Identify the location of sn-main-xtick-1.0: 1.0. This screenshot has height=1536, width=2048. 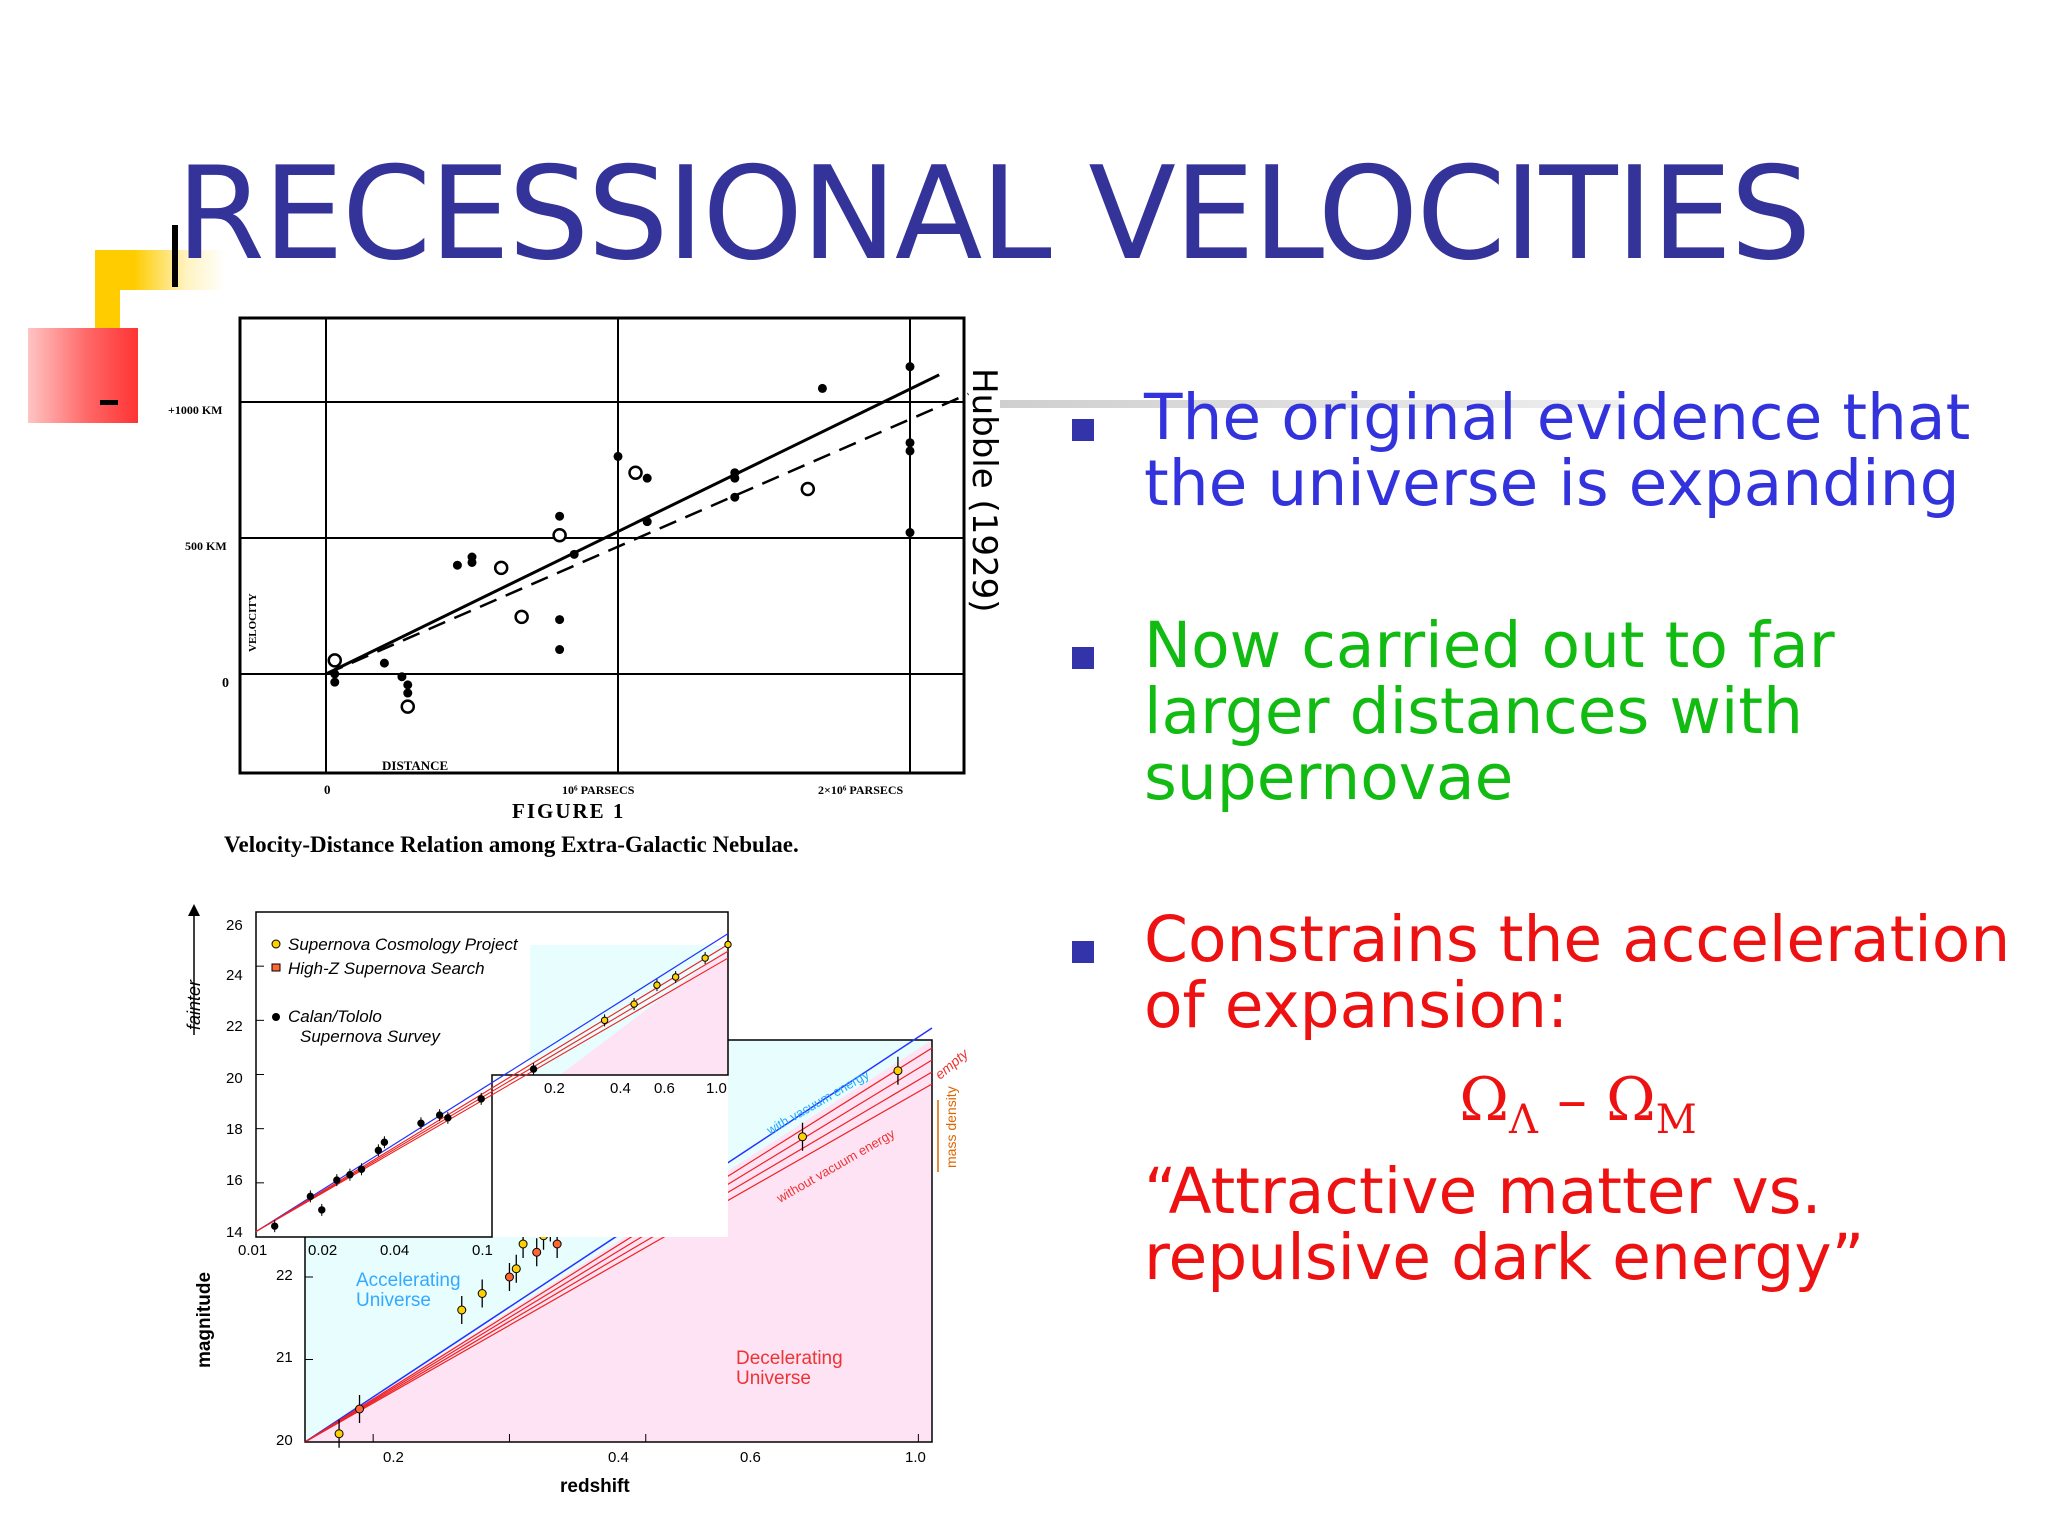
(915, 1457).